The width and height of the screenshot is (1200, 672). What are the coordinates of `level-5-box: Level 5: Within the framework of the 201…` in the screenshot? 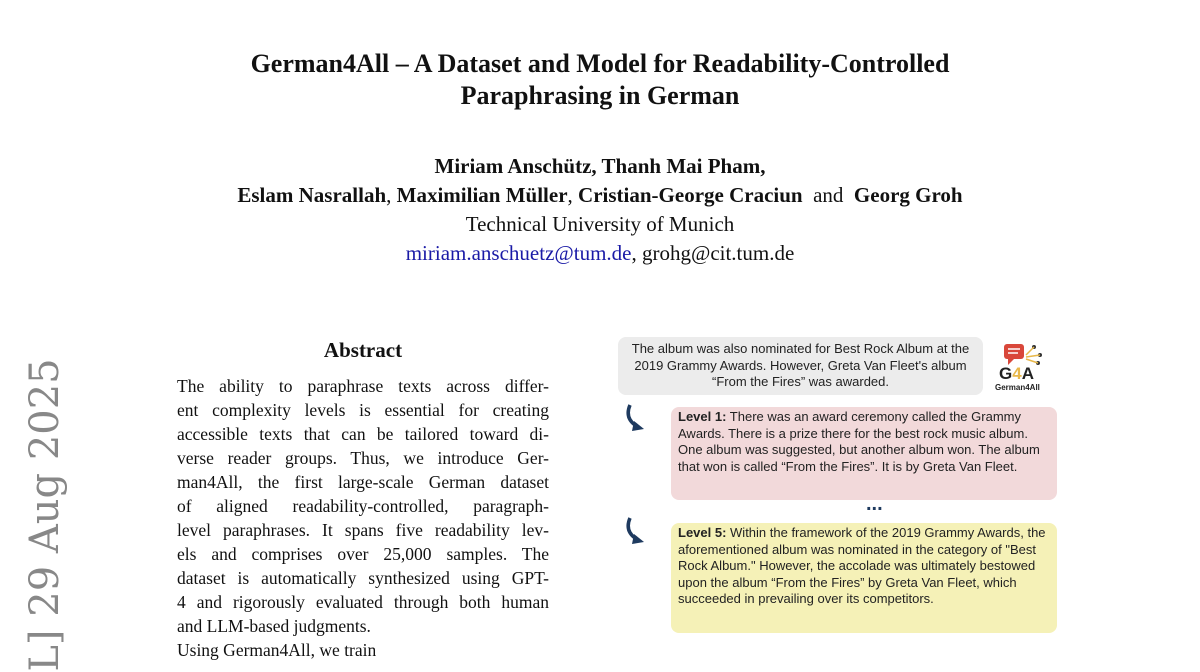 It's located at (864, 578).